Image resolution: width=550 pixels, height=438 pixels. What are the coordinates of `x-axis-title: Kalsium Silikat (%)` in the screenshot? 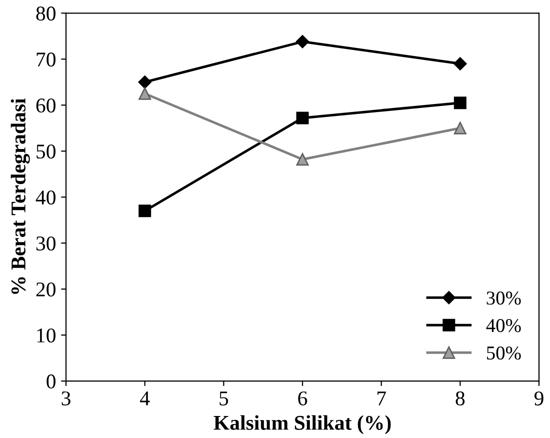 It's located at (302, 424).